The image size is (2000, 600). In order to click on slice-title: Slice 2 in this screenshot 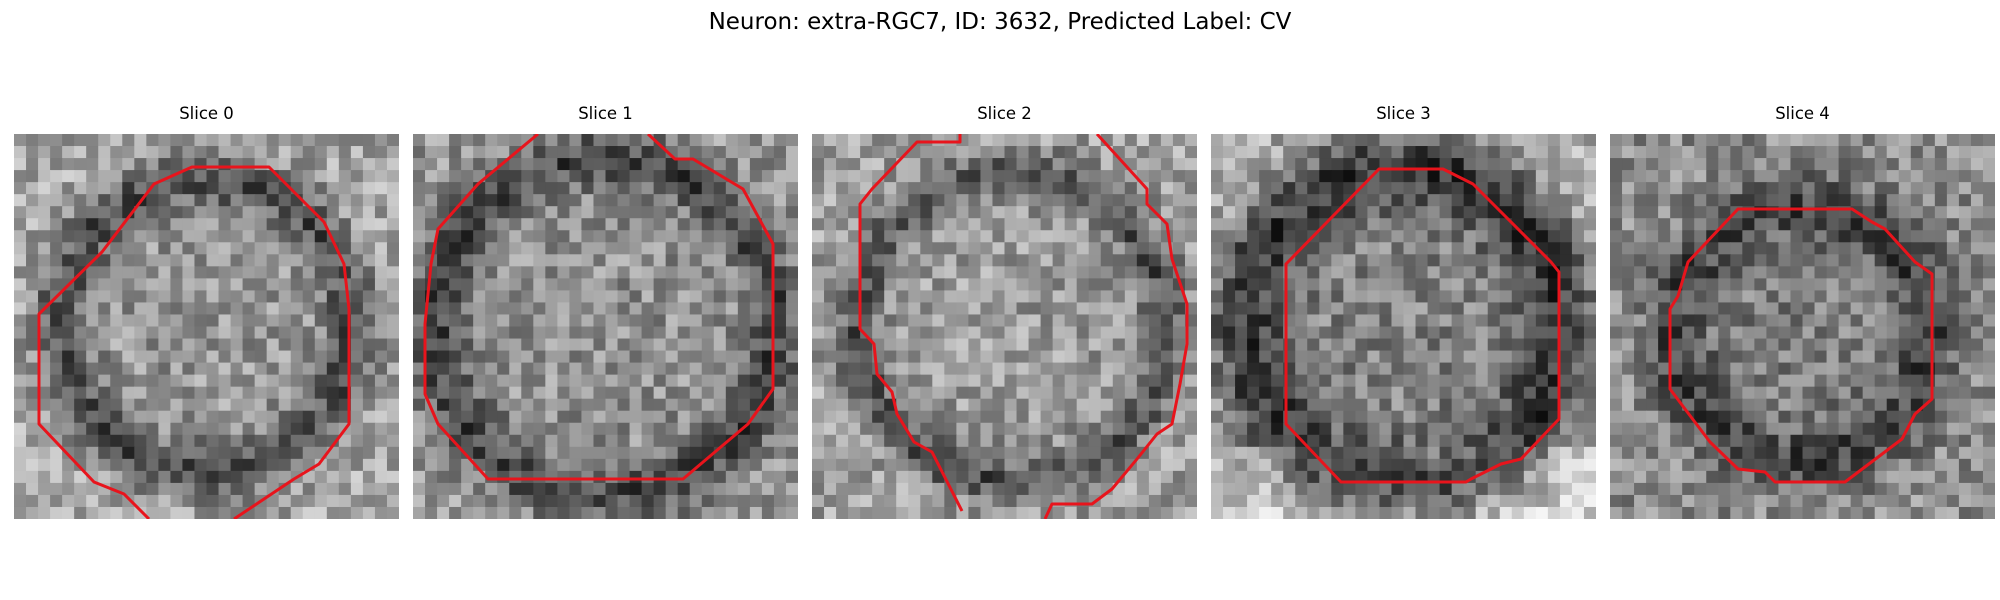, I will do `click(1004, 113)`.